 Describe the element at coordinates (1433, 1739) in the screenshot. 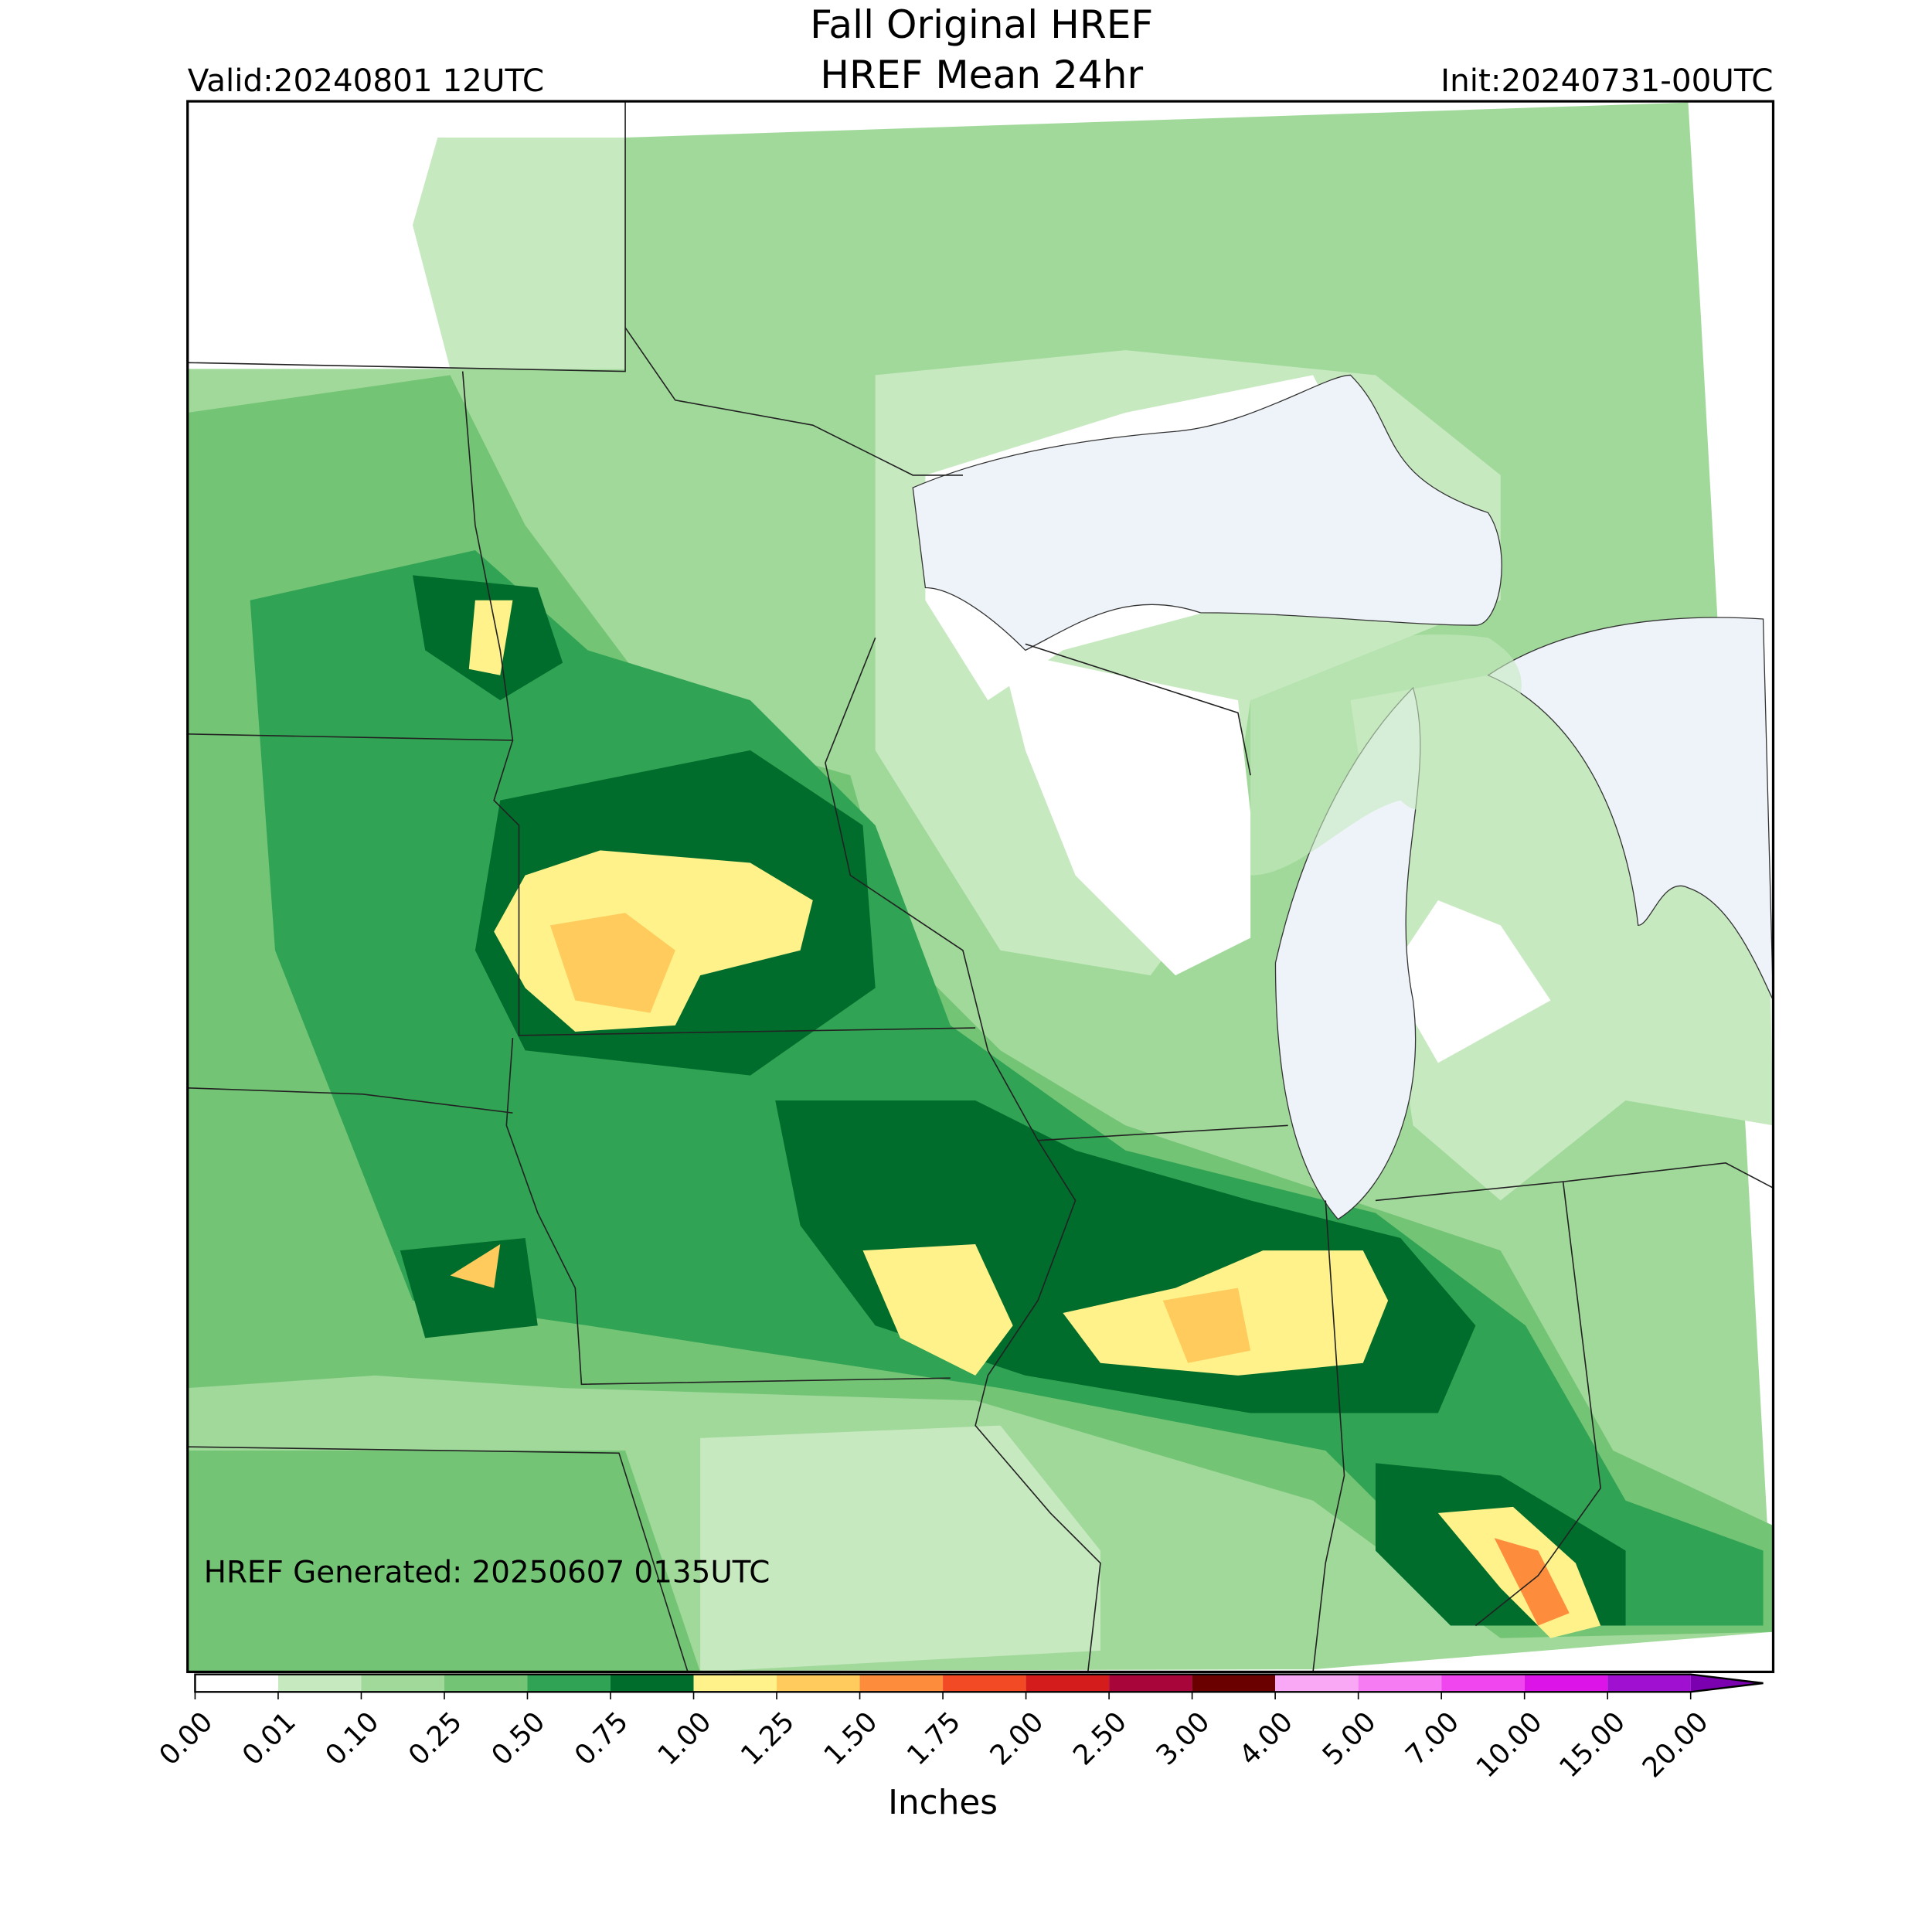

I see `colorbar-tick-label: 7.00` at that location.